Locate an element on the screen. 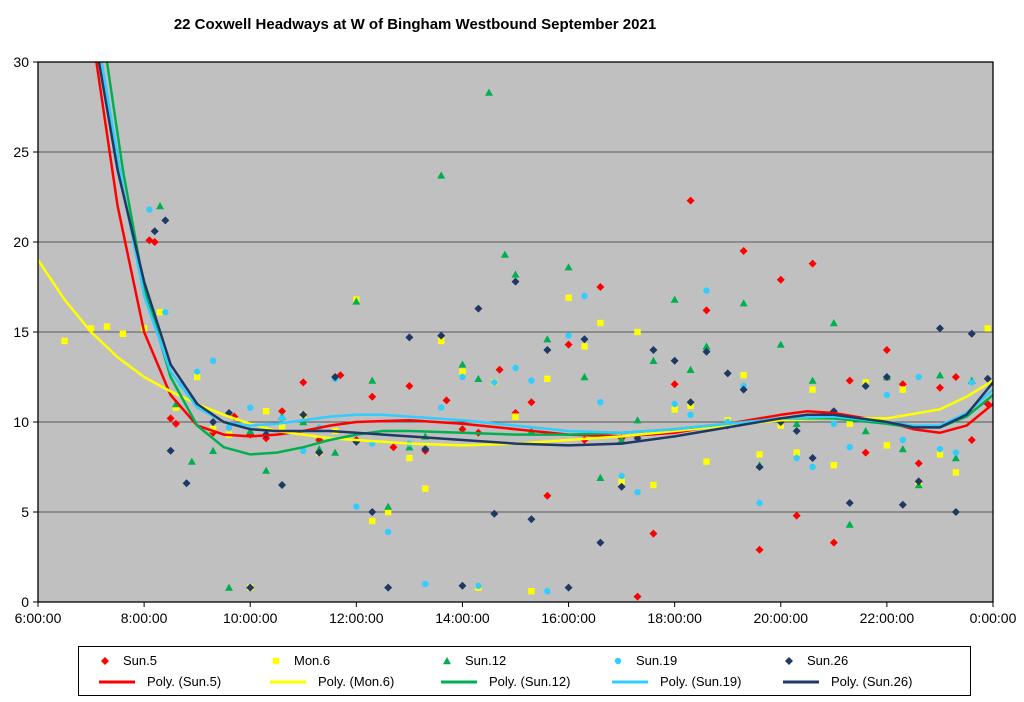 The width and height of the screenshot is (1024, 702). legend-label: Mon.6 is located at coordinates (312, 660).